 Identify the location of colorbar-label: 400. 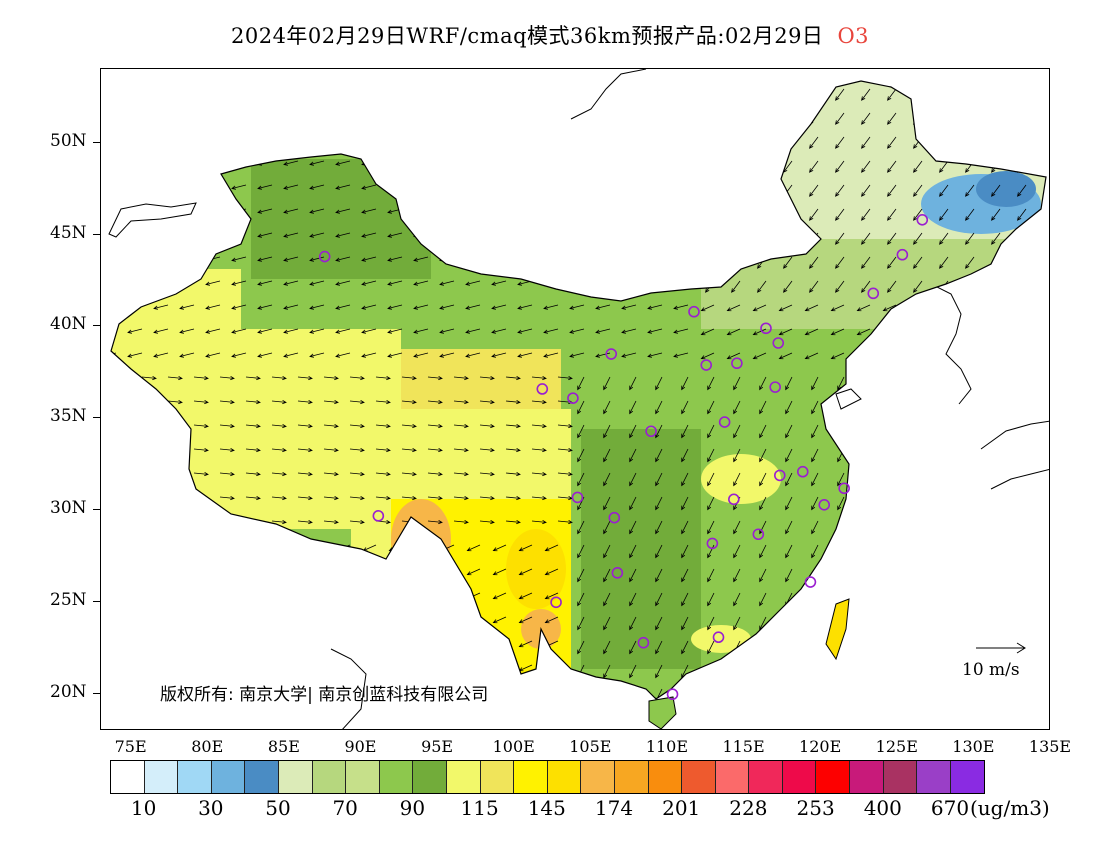
(882, 808).